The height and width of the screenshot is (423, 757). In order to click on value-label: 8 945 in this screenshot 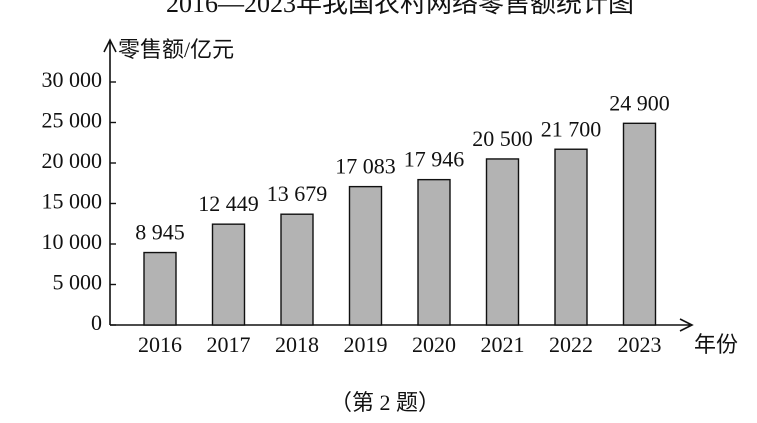, I will do `click(160, 232)`.